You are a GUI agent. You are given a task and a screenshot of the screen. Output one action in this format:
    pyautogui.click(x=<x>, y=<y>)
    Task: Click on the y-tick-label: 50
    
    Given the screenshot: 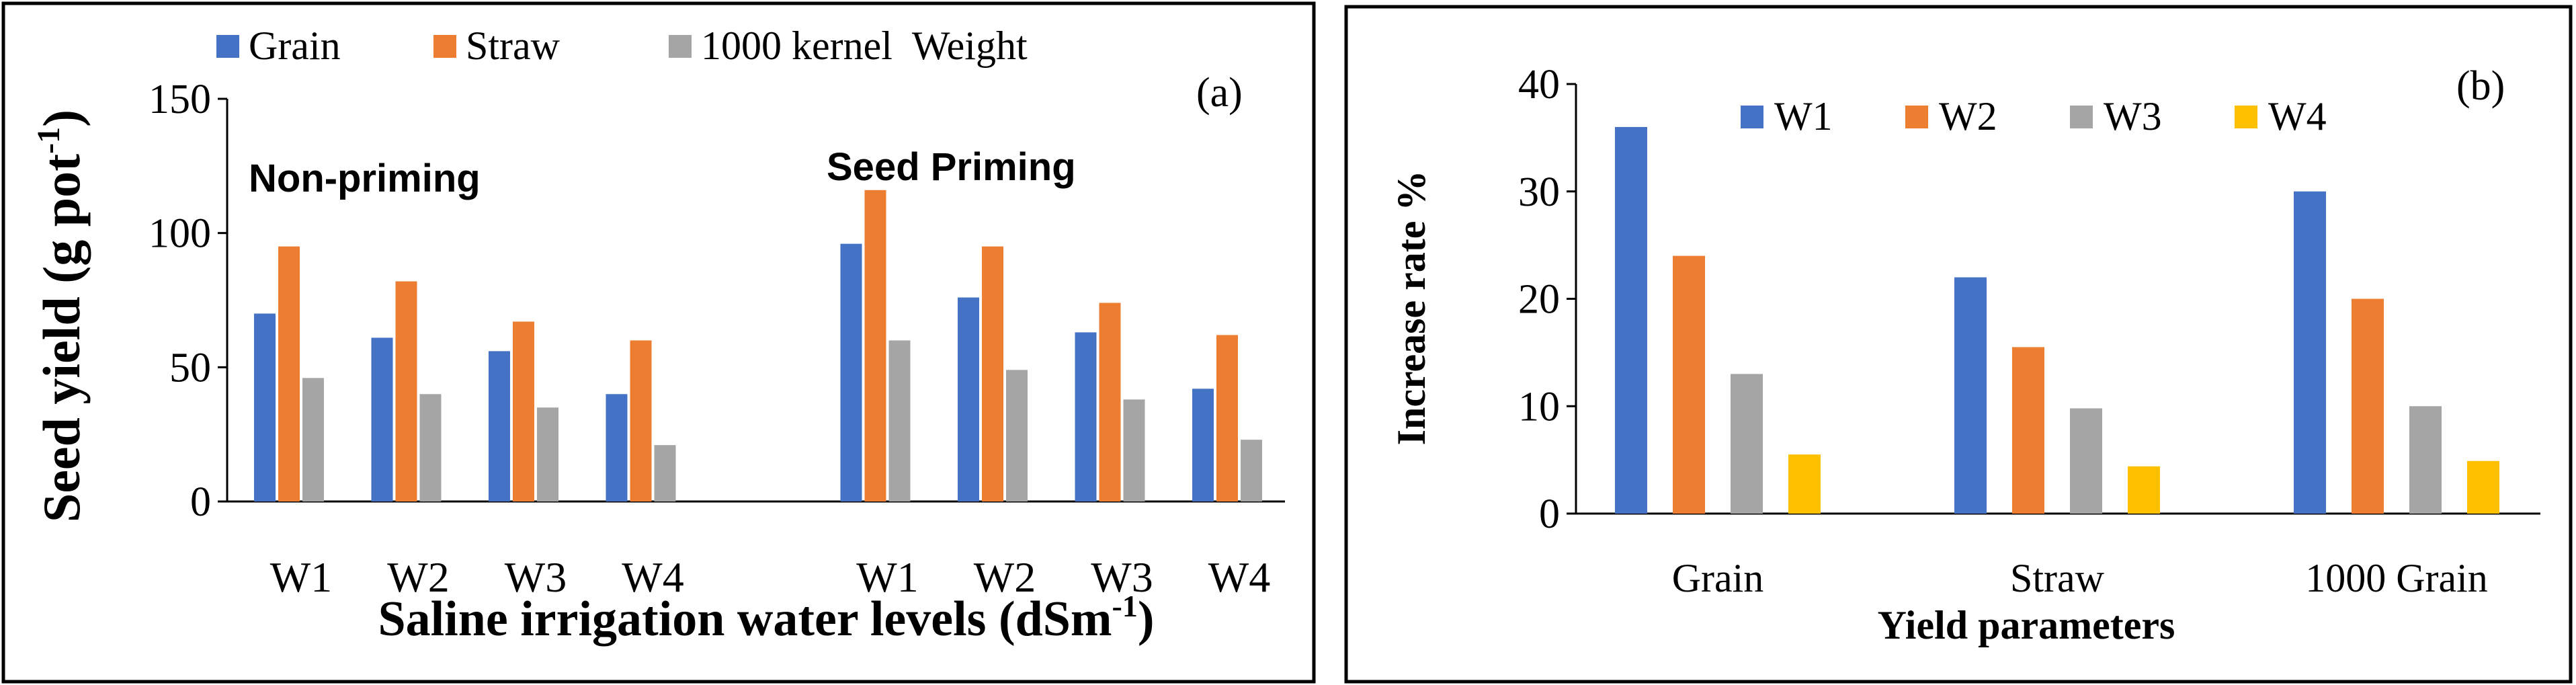 What is the action you would take?
    pyautogui.click(x=190, y=368)
    